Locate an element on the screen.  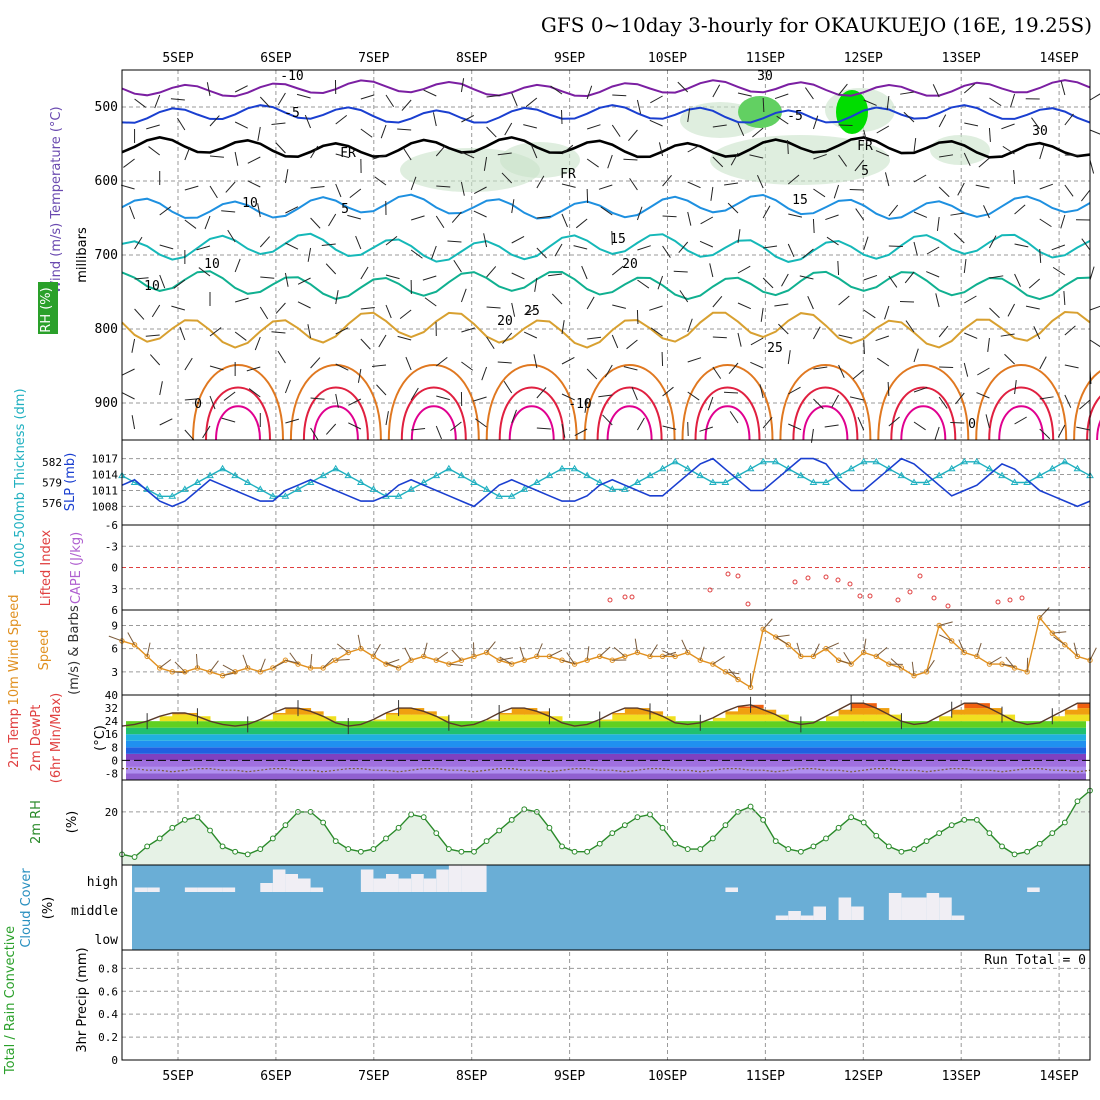
isotherm-label: 20 is located at coordinates (505, 321).